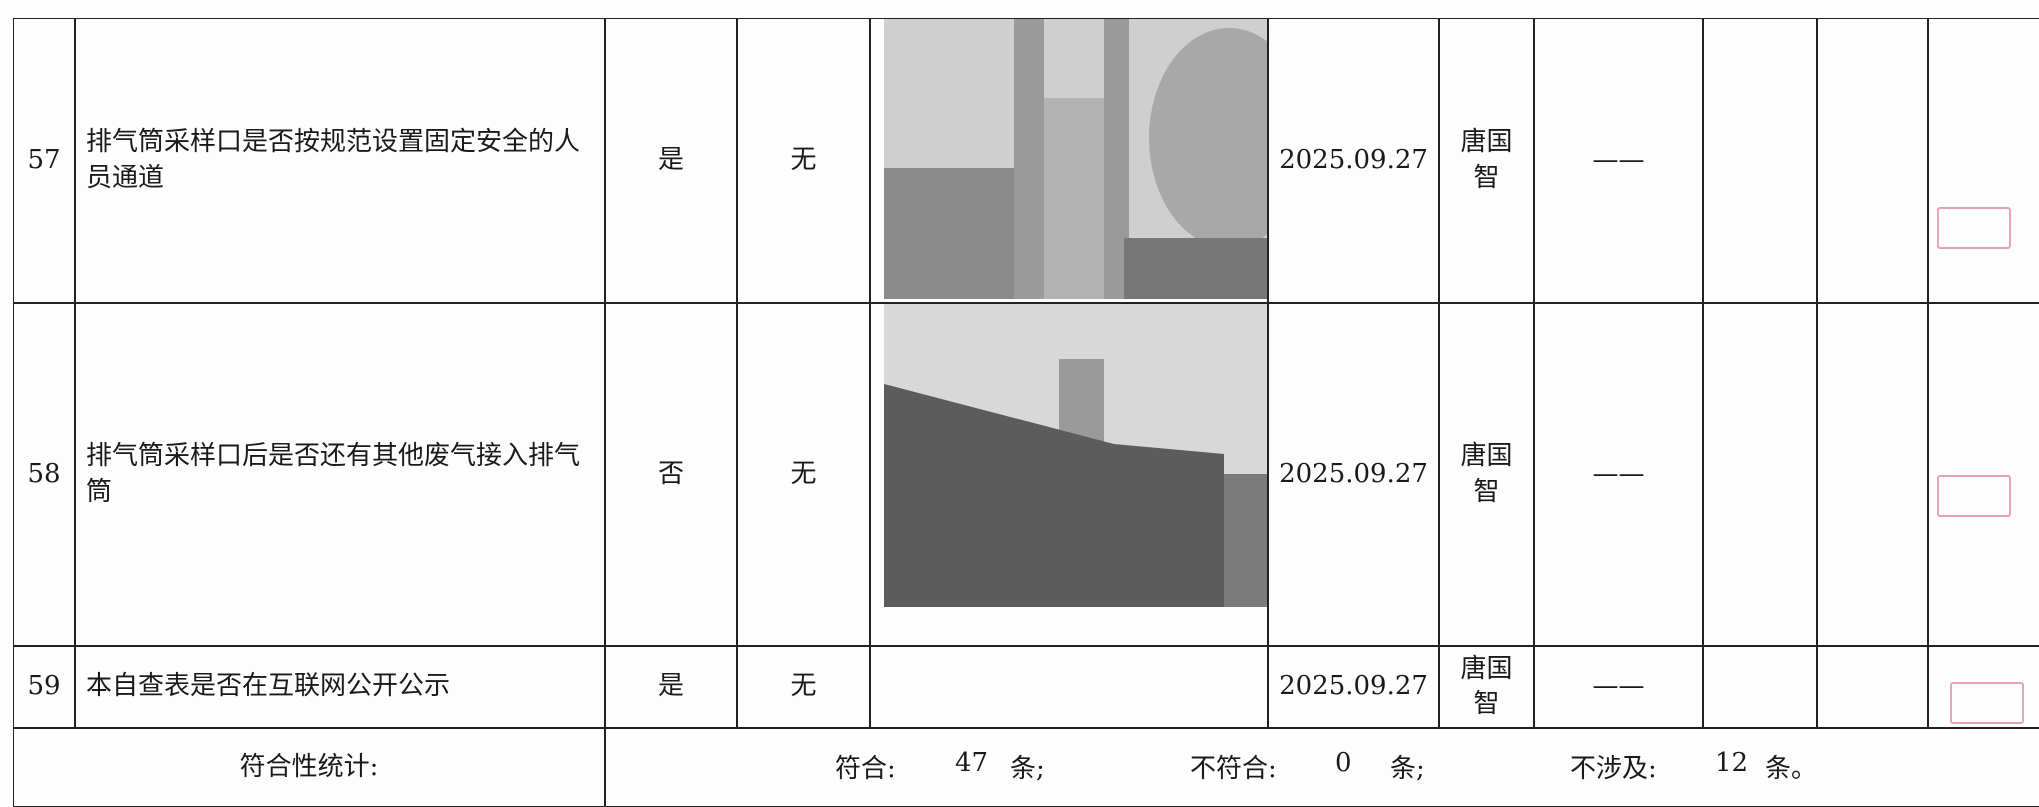 The width and height of the screenshot is (2039, 807). What do you see at coordinates (671, 474) in the screenshot?
I see `answer: 否` at bounding box center [671, 474].